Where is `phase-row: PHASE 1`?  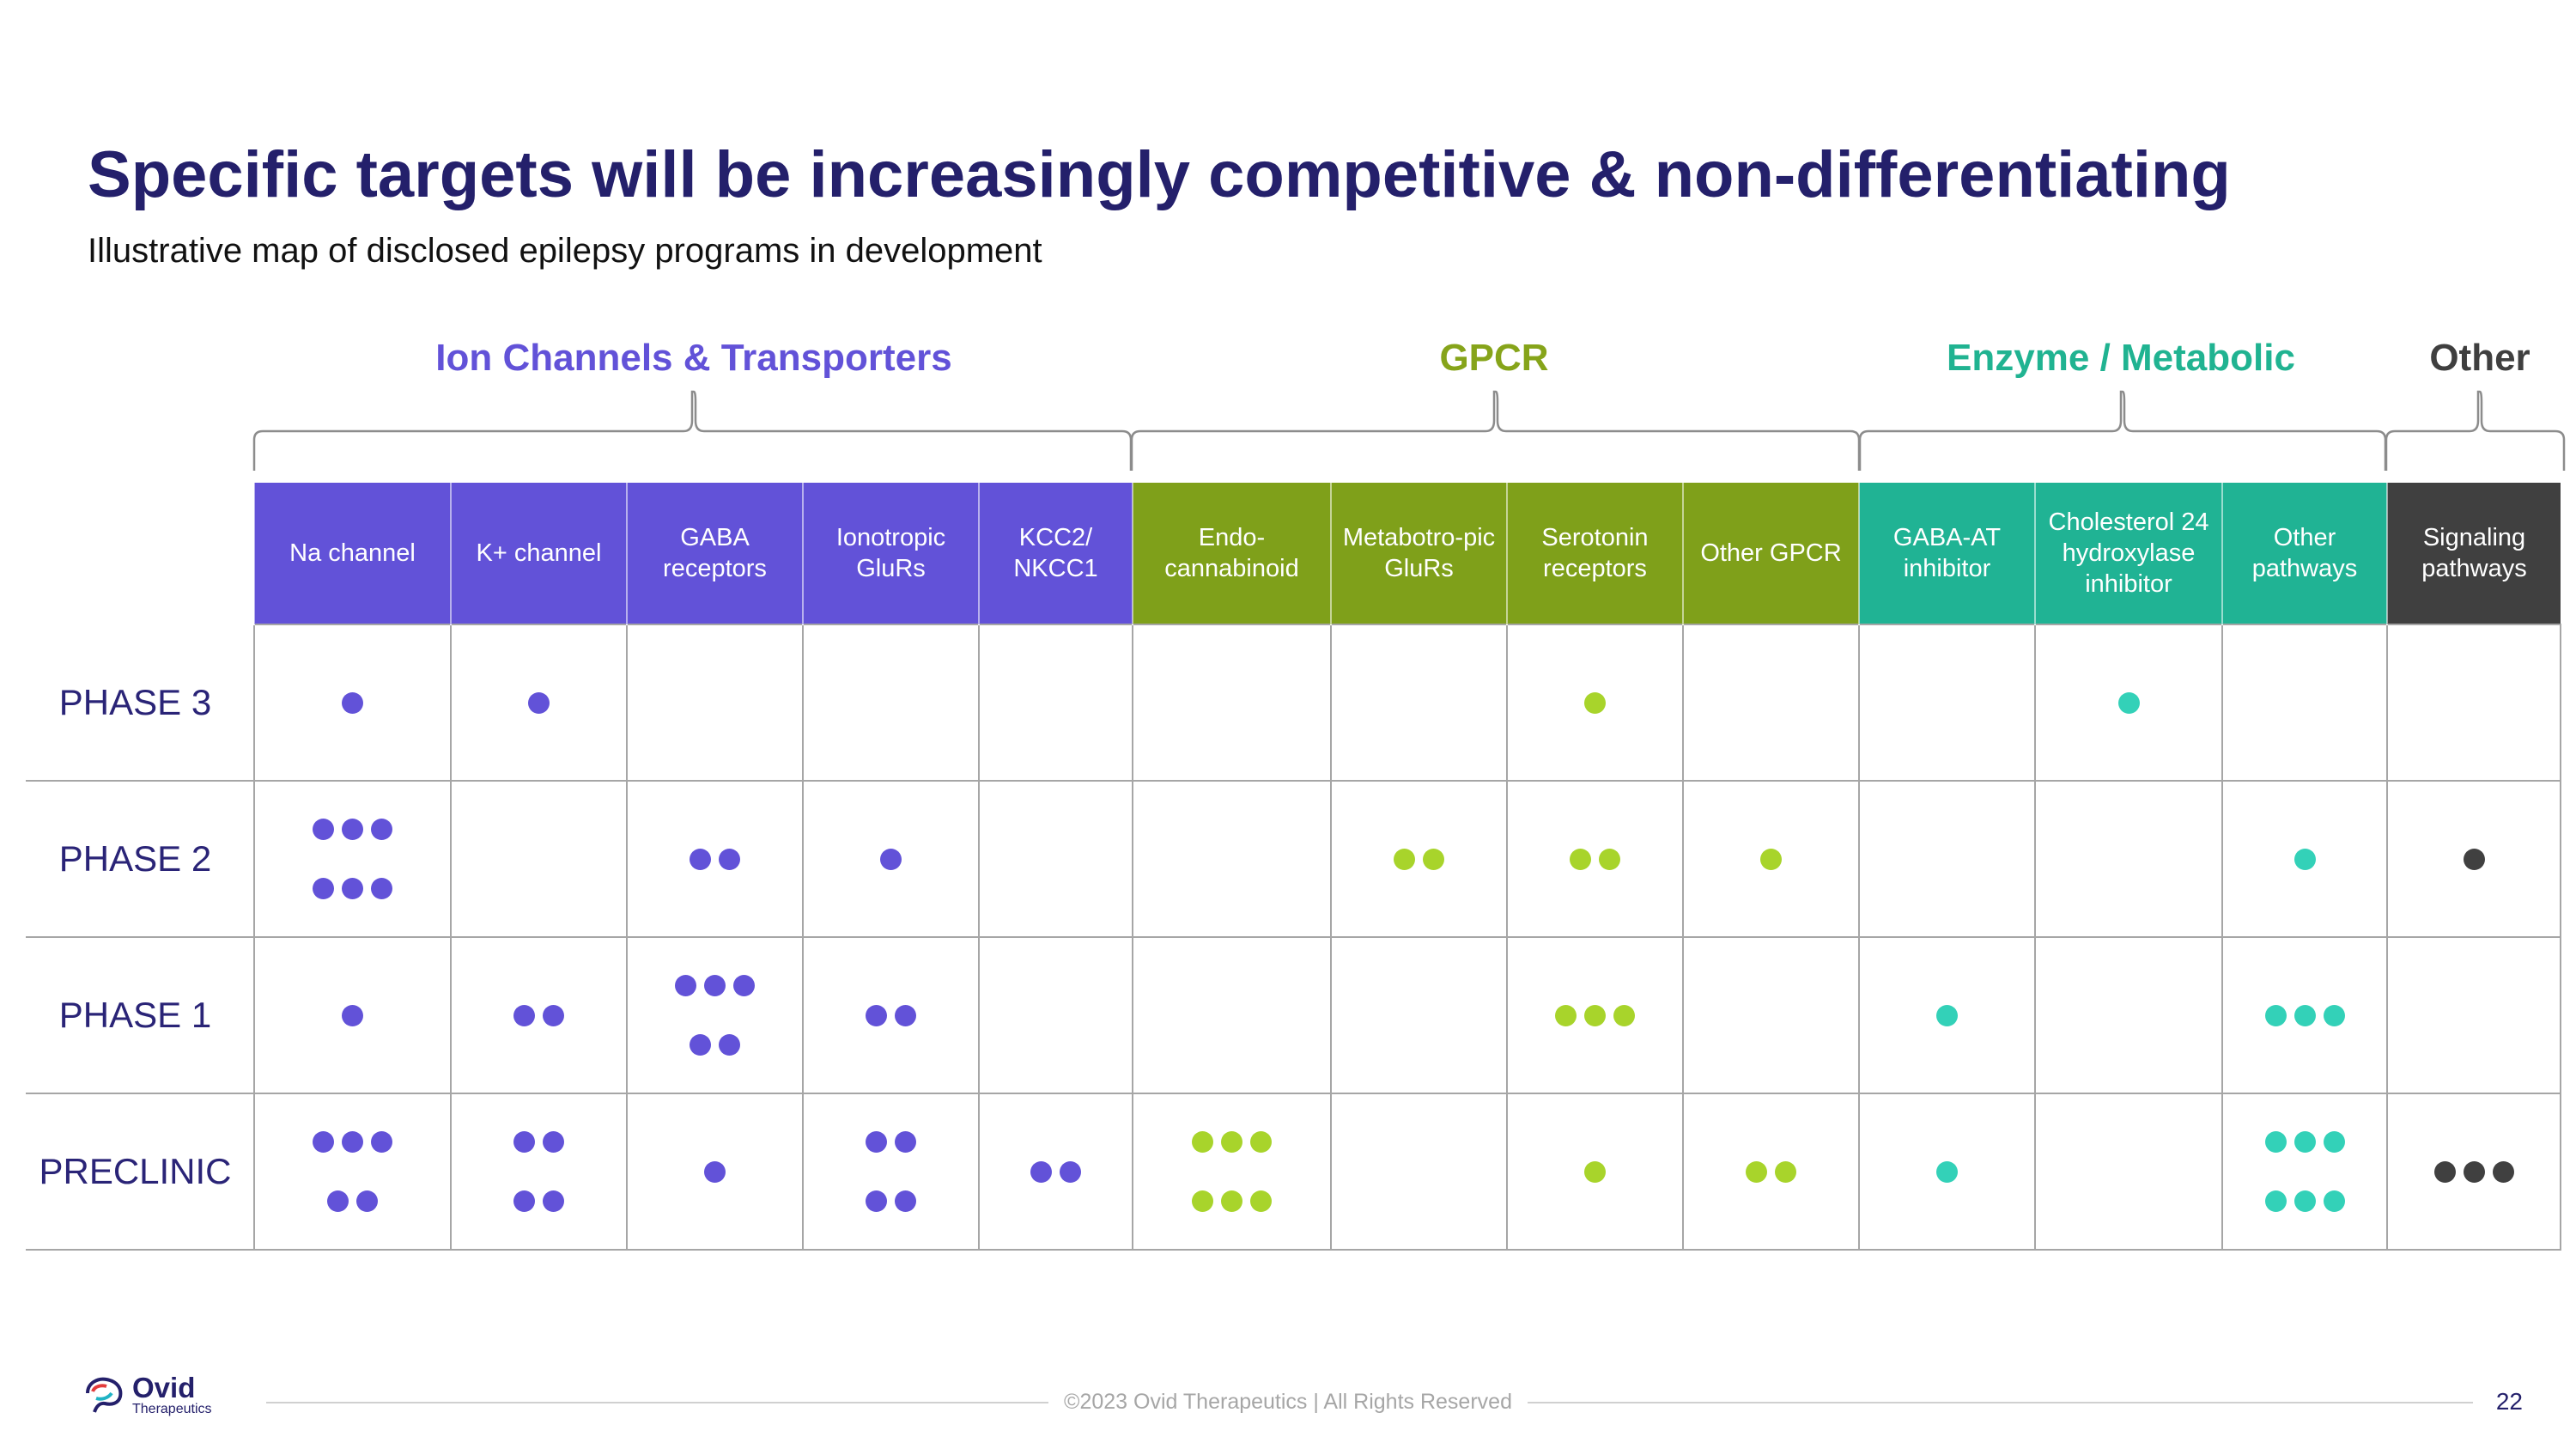
phase-row: PHASE 1 is located at coordinates (1294, 1015).